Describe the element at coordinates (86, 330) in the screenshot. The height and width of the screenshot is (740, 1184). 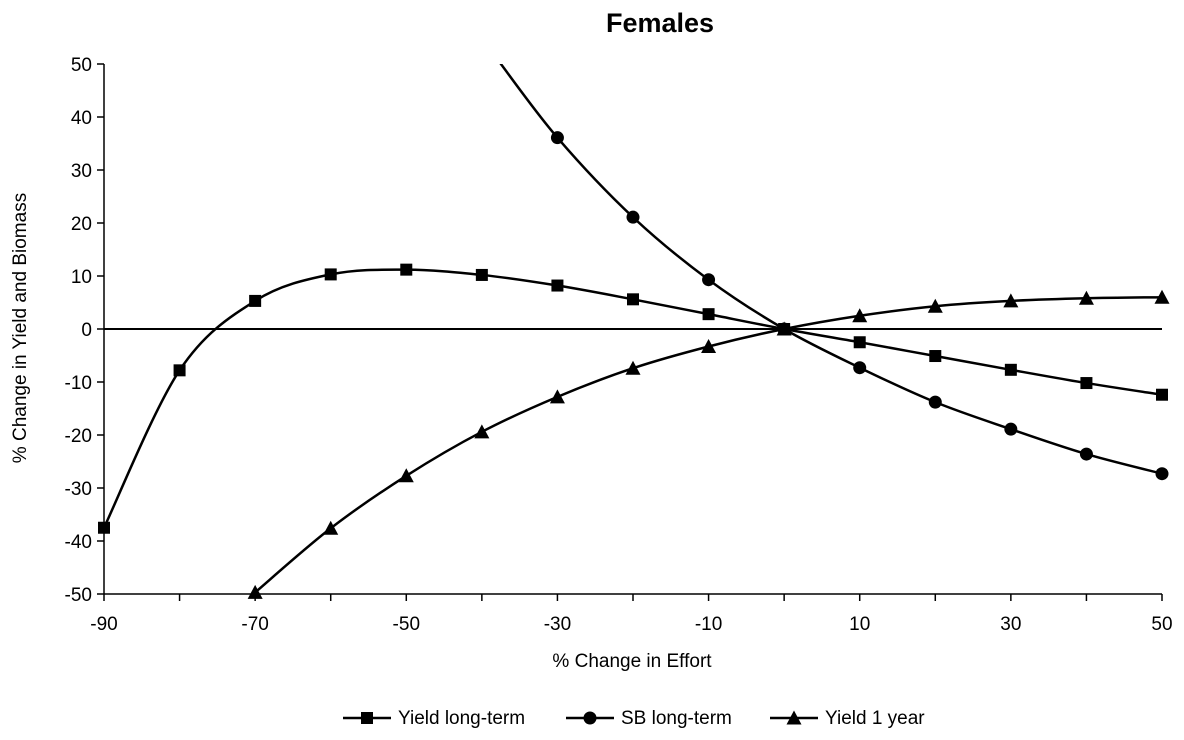
I see `y-tick-label: 0` at that location.